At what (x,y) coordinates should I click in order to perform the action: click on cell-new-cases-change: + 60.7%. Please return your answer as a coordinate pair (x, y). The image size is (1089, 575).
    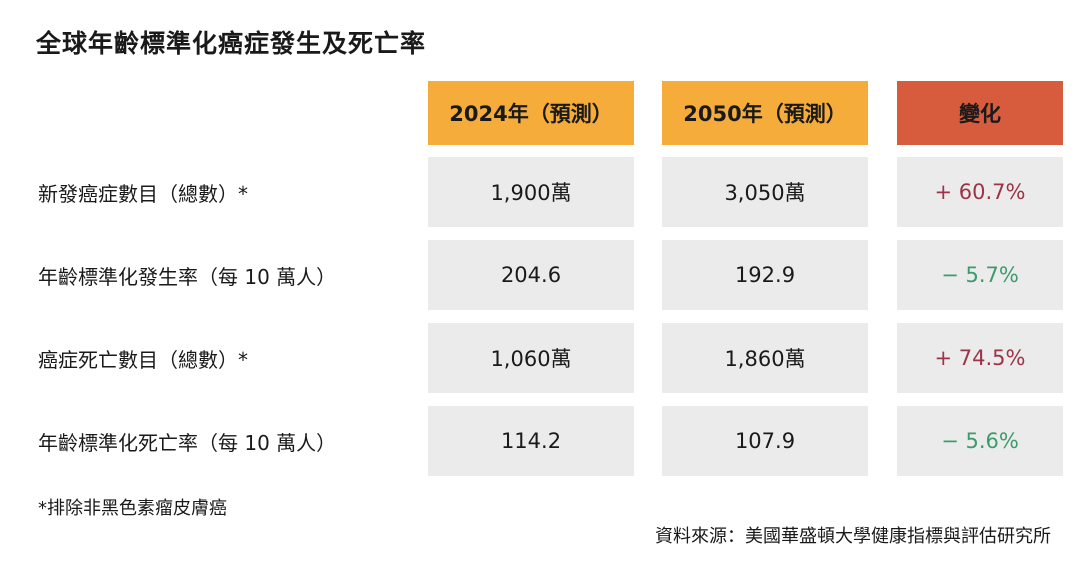
    Looking at the image, I should click on (980, 192).